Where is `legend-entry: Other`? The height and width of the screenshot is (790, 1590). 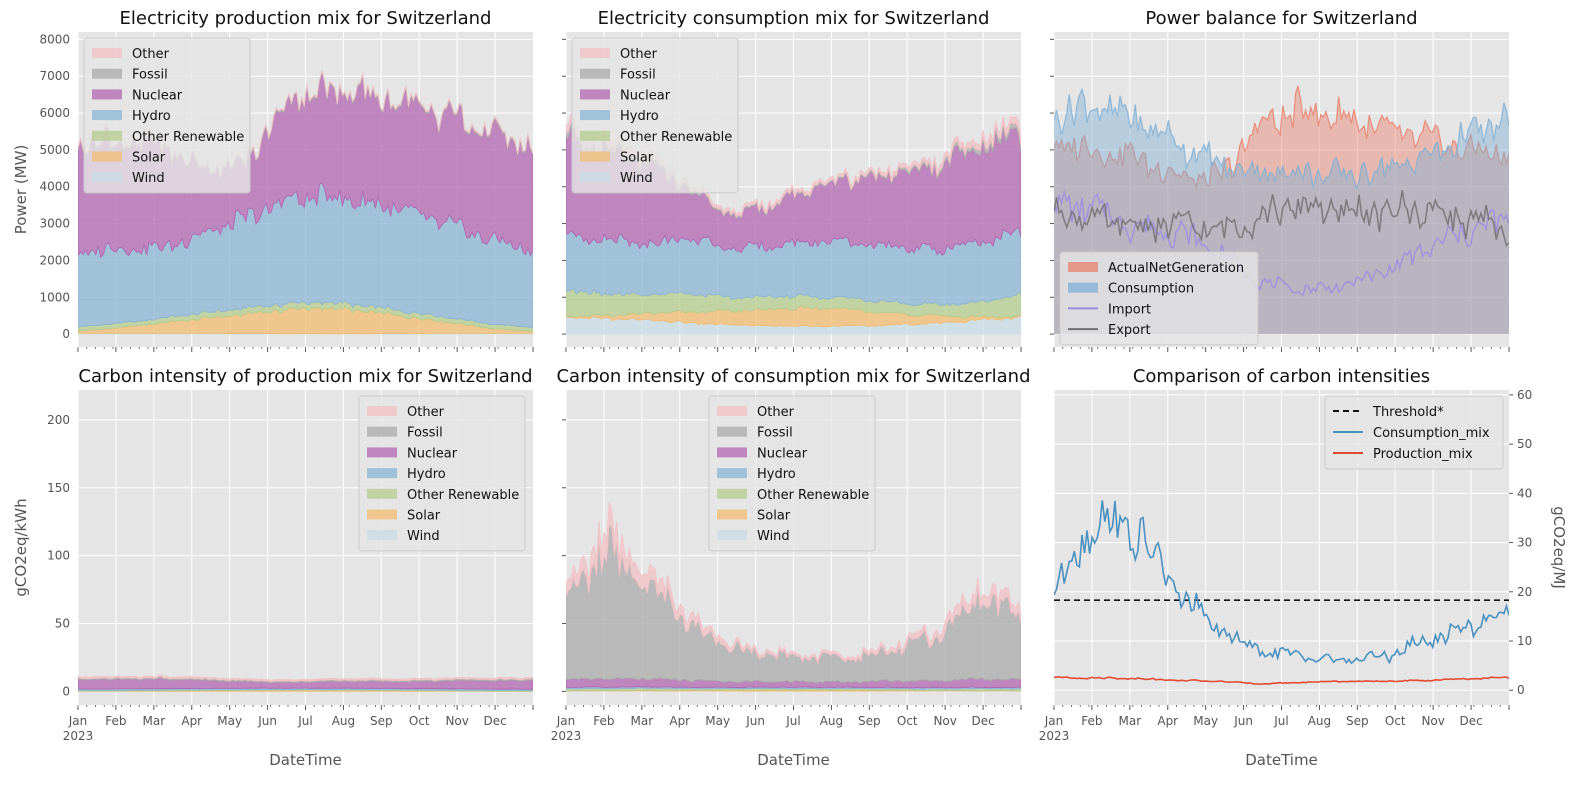
legend-entry: Other is located at coordinates (756, 412).